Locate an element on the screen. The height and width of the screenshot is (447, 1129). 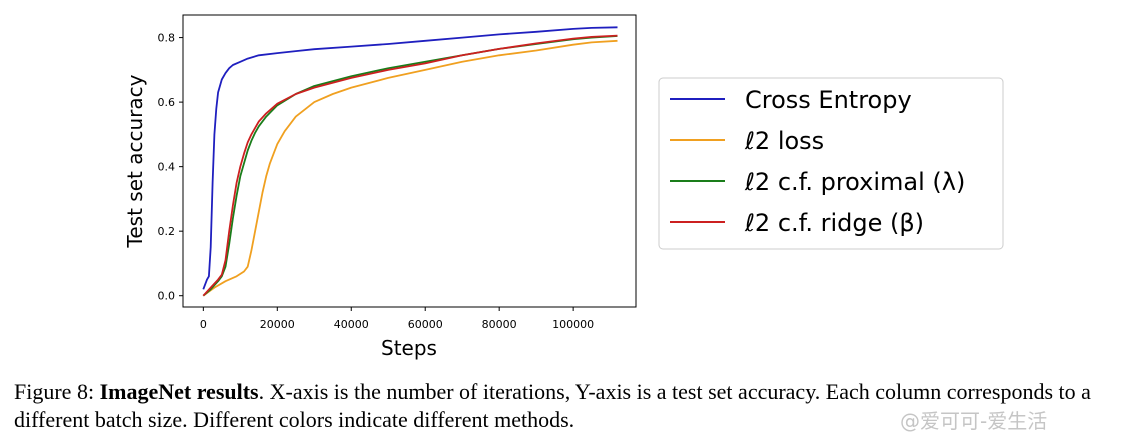
x-axis-title: Steps is located at coordinates (409, 348).